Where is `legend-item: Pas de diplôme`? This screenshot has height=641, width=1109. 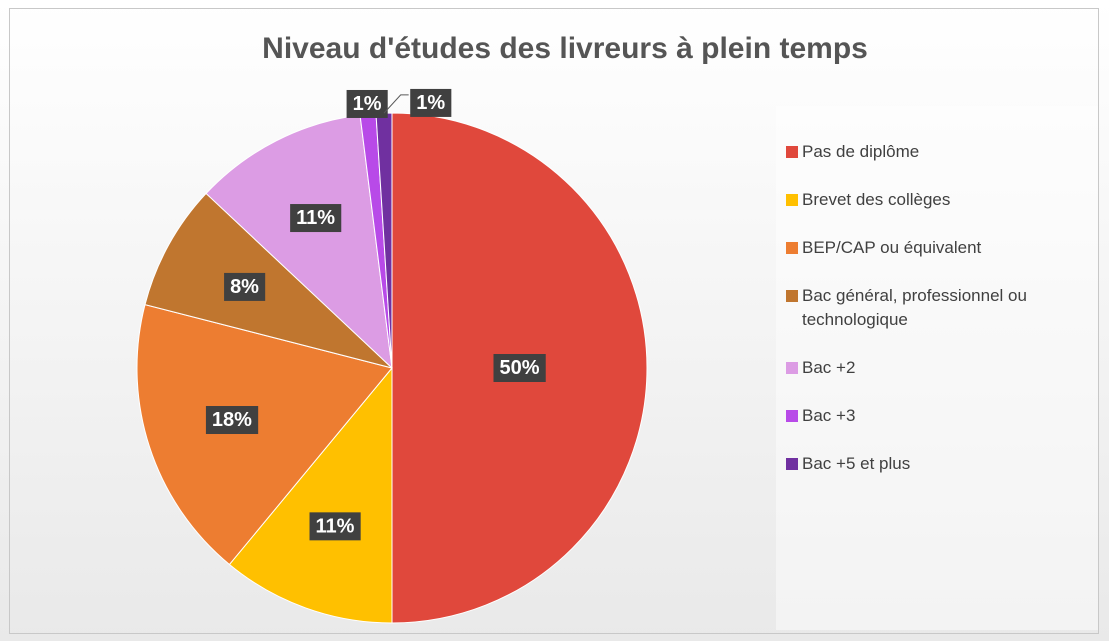
legend-item: Pas de diplôme is located at coordinates (942, 152).